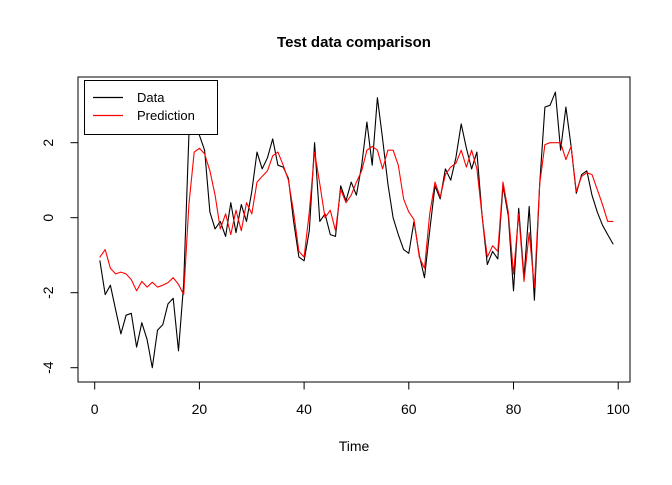  I want to click on legend: Data Prediction, so click(151, 107).